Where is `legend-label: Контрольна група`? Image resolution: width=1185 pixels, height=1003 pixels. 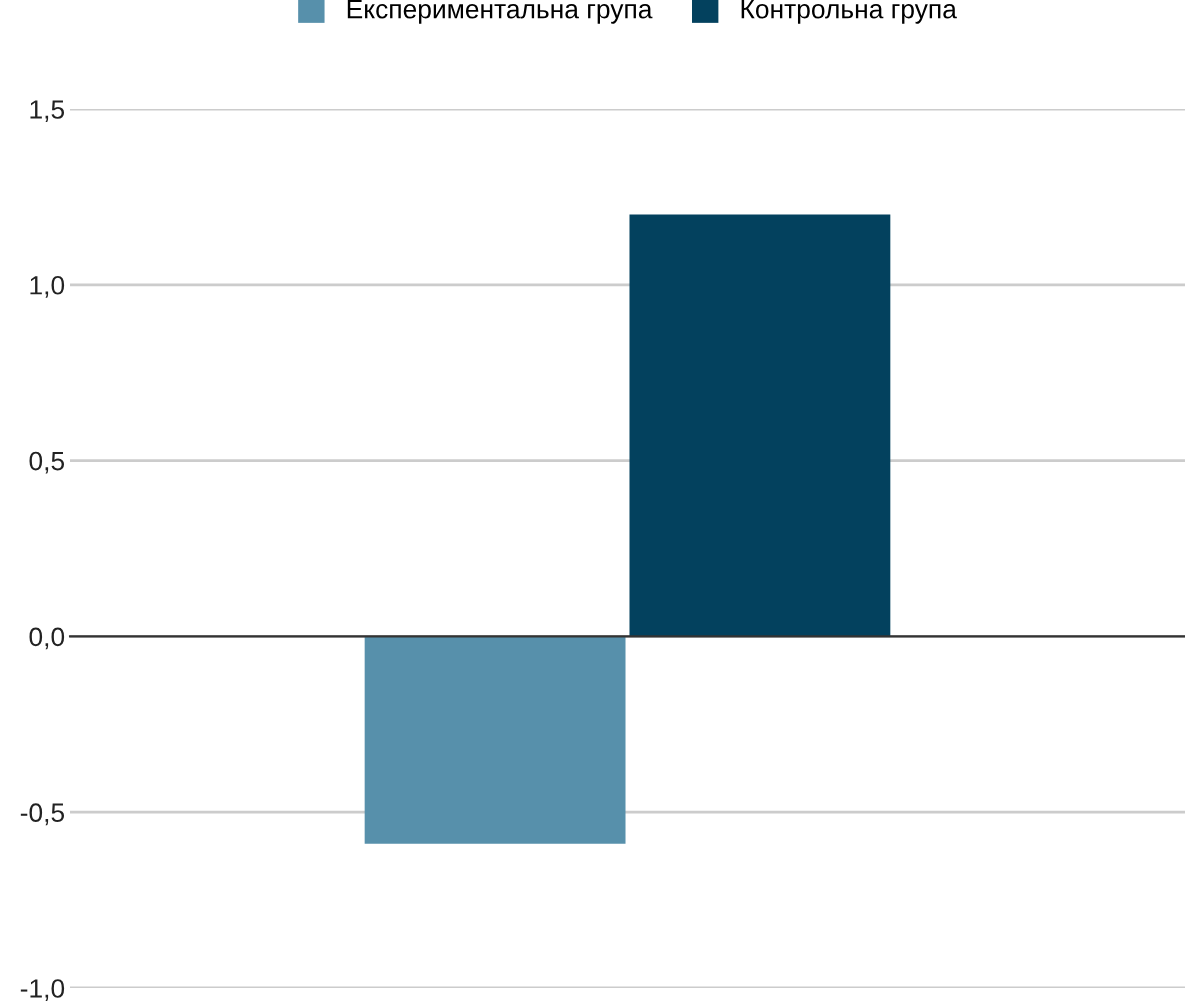 legend-label: Контрольна група is located at coordinates (849, 12).